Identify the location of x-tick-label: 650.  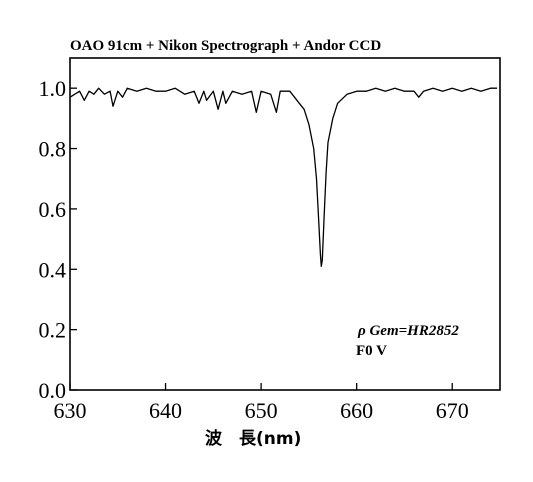
(261, 410).